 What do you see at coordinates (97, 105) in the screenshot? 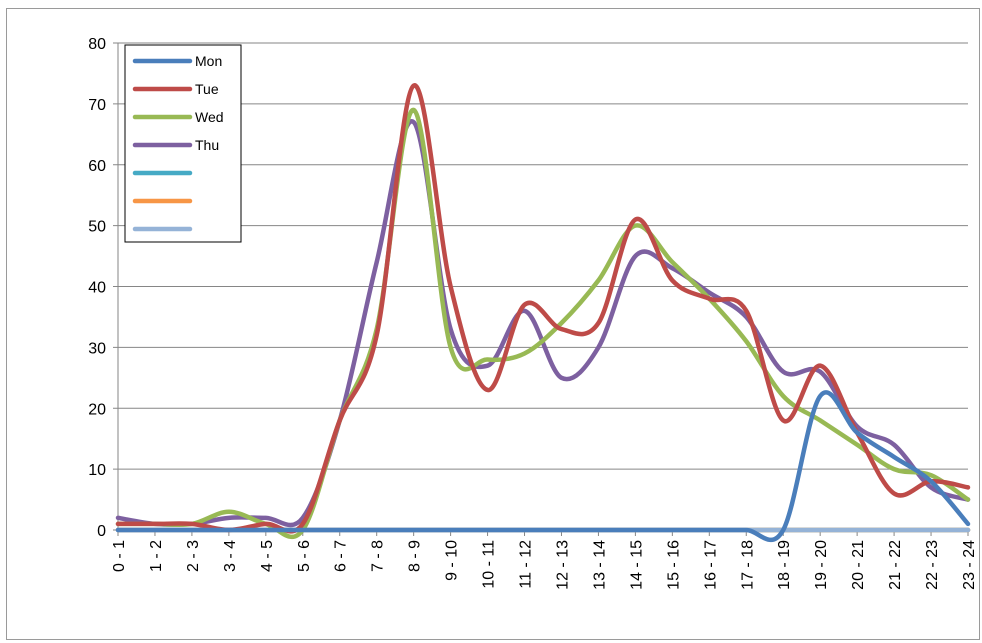
I see `y-tick-label: 70` at bounding box center [97, 105].